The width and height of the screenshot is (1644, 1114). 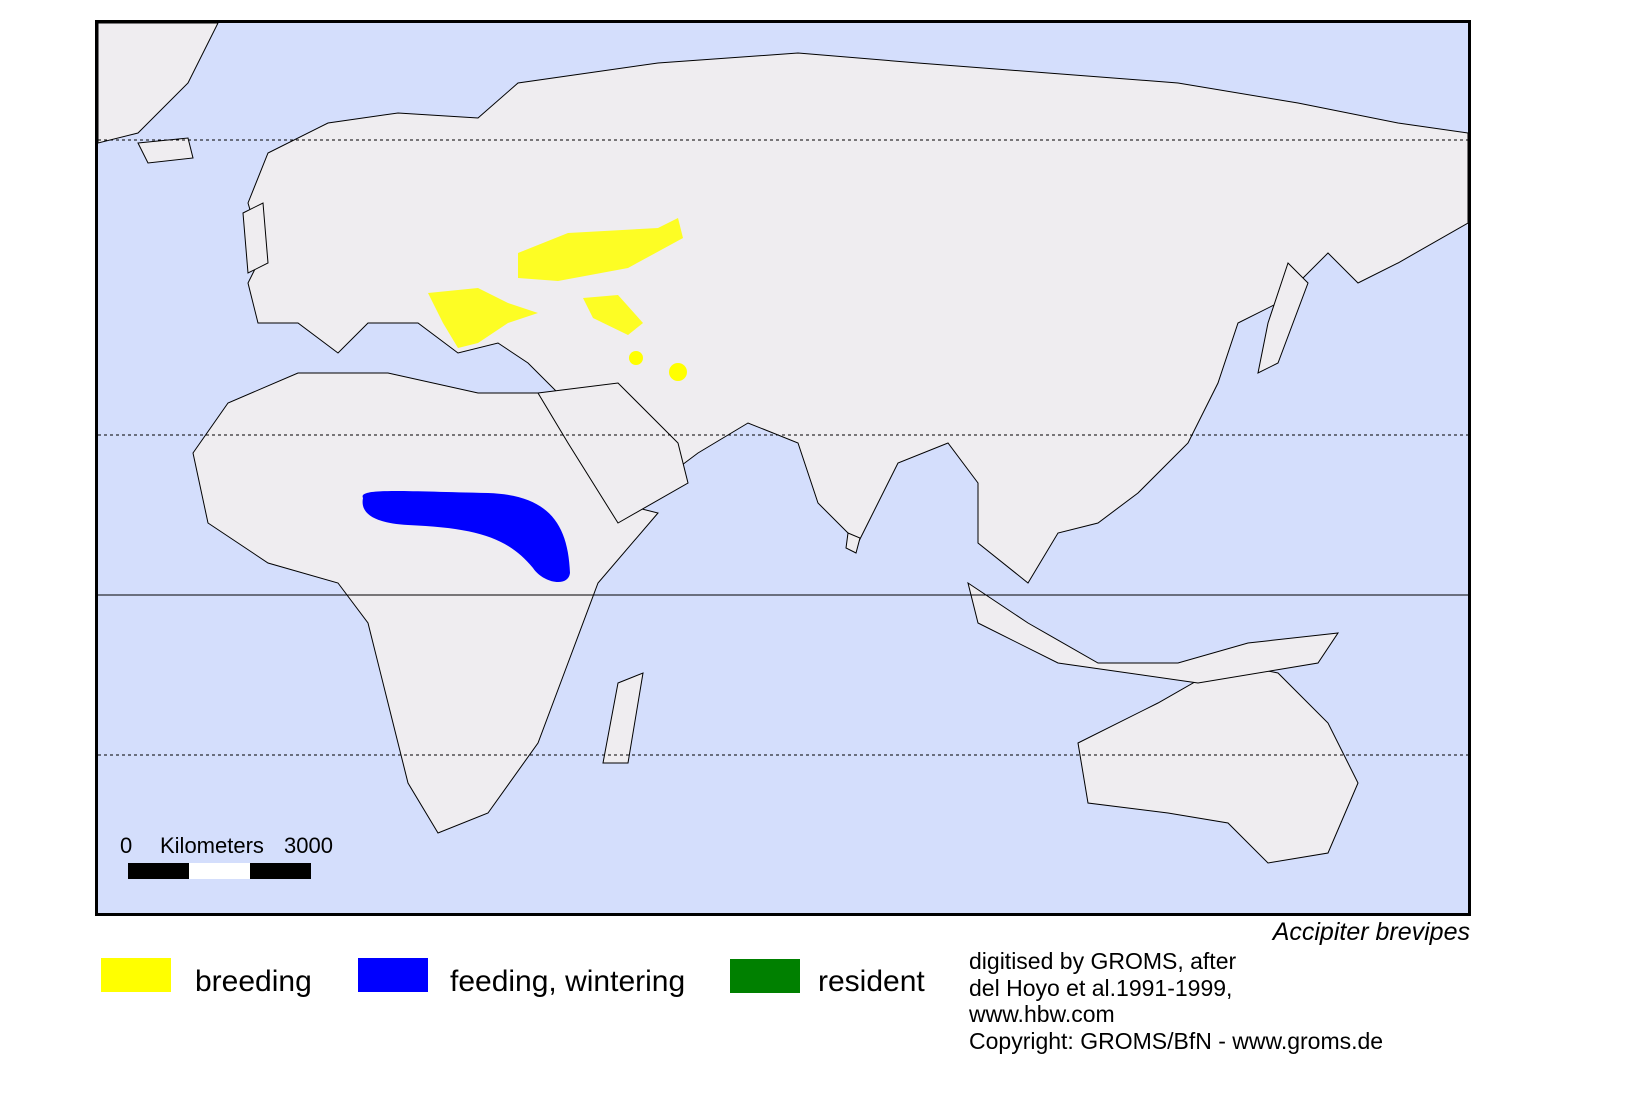 What do you see at coordinates (871, 981) in the screenshot?
I see `legend-label-resident: resident` at bounding box center [871, 981].